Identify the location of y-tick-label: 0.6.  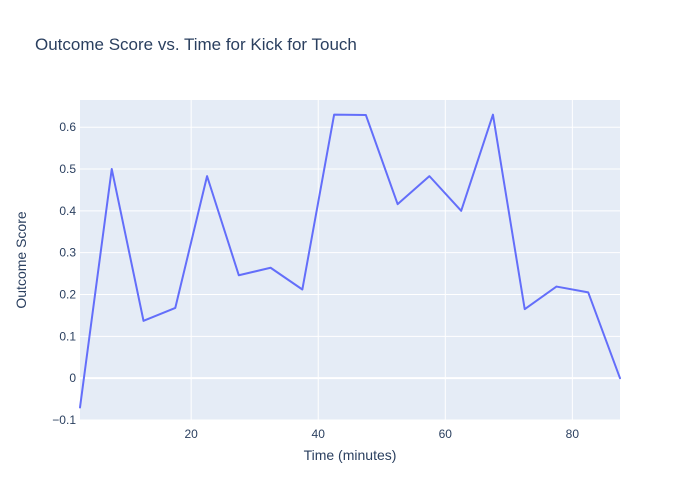
(67, 127).